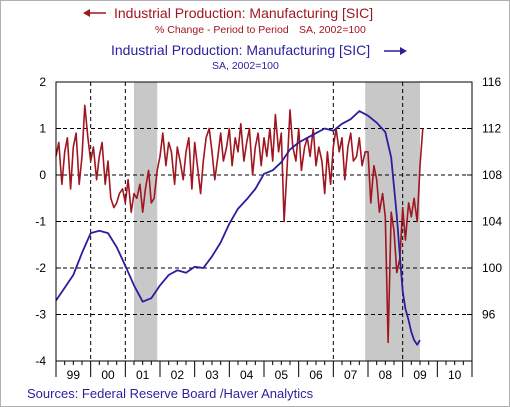  I want to click on x-axis-tick-label: 08, so click(386, 375).